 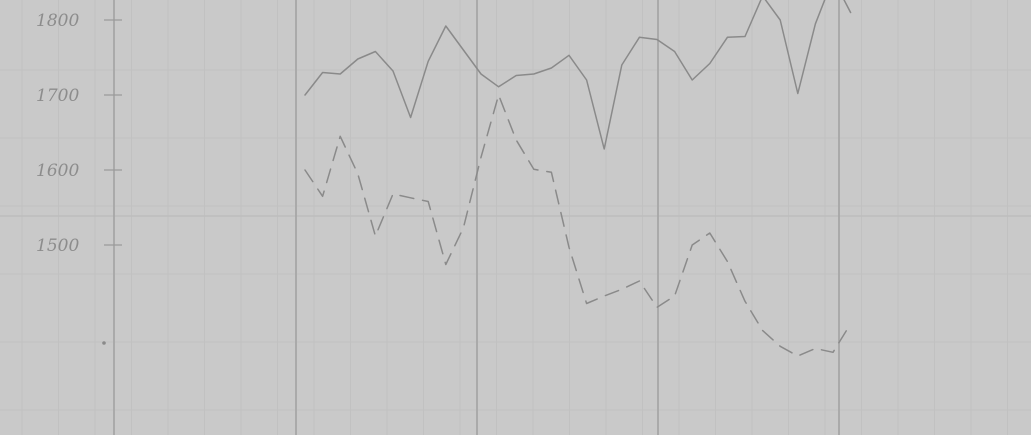 What do you see at coordinates (57, 96) in the screenshot?
I see `y-tick-label: 1700` at bounding box center [57, 96].